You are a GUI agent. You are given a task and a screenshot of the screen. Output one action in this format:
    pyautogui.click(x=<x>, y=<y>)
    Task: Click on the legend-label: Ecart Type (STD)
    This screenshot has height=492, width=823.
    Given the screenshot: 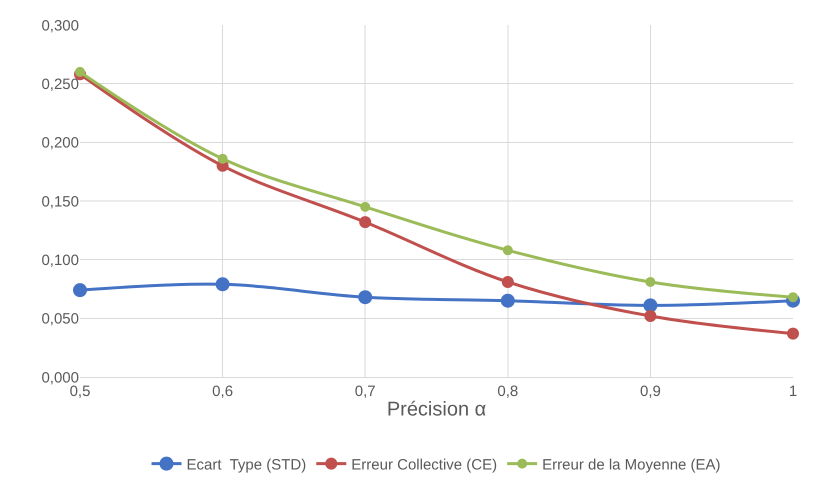 What is the action you would take?
    pyautogui.click(x=246, y=465)
    